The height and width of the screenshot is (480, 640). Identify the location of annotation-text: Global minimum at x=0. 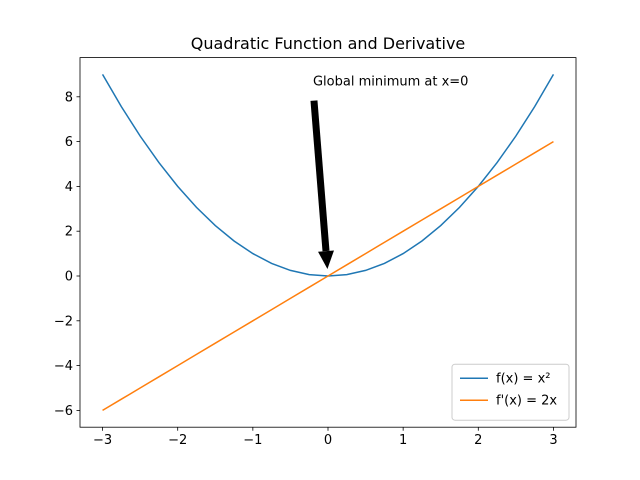
(390, 82).